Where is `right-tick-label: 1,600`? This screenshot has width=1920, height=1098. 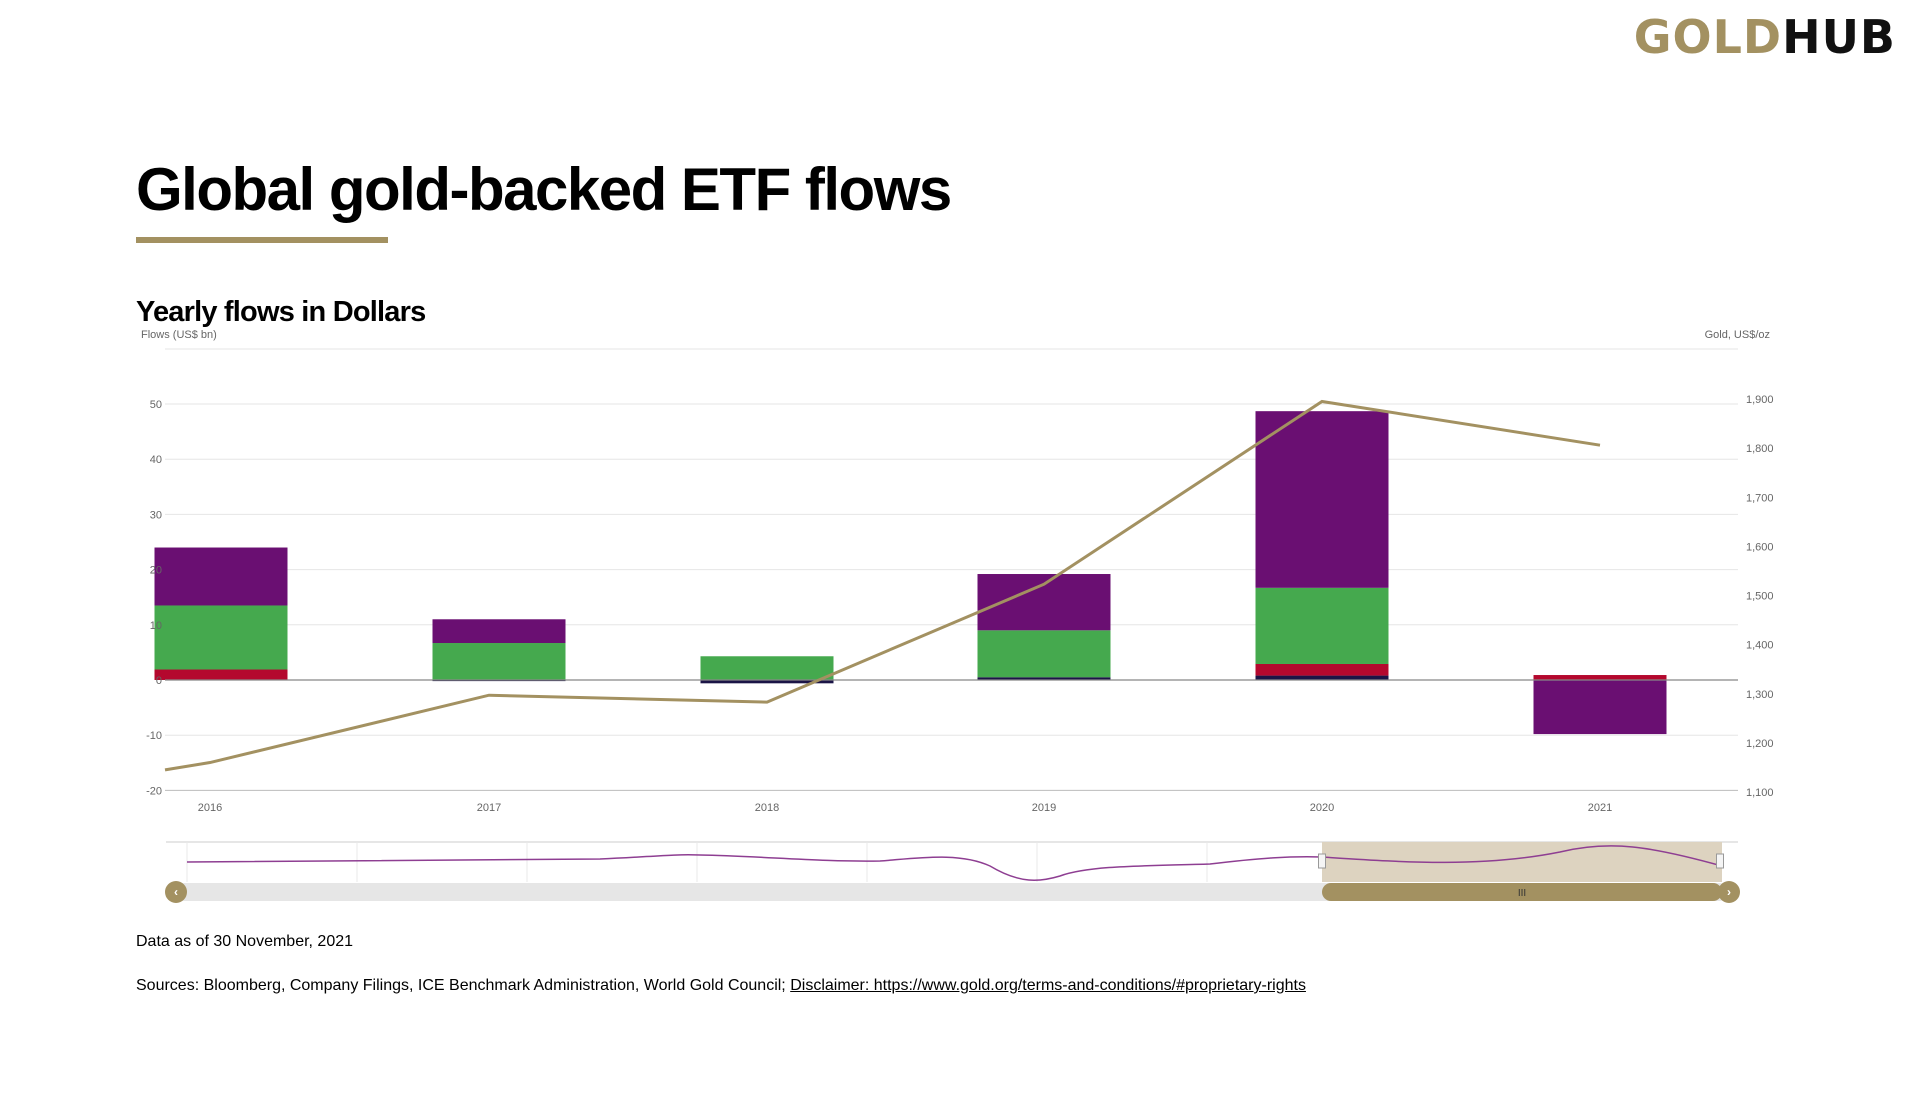 right-tick-label: 1,600 is located at coordinates (1760, 547).